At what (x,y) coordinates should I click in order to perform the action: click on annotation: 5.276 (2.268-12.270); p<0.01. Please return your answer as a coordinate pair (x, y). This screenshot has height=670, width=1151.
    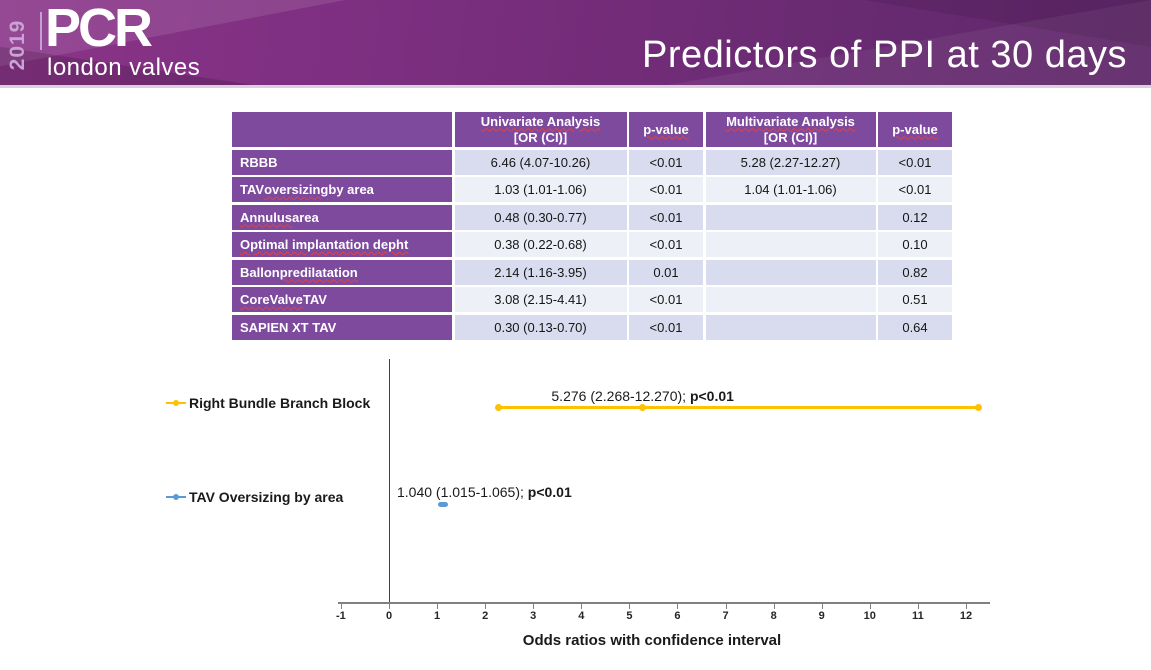
    Looking at the image, I should click on (642, 396).